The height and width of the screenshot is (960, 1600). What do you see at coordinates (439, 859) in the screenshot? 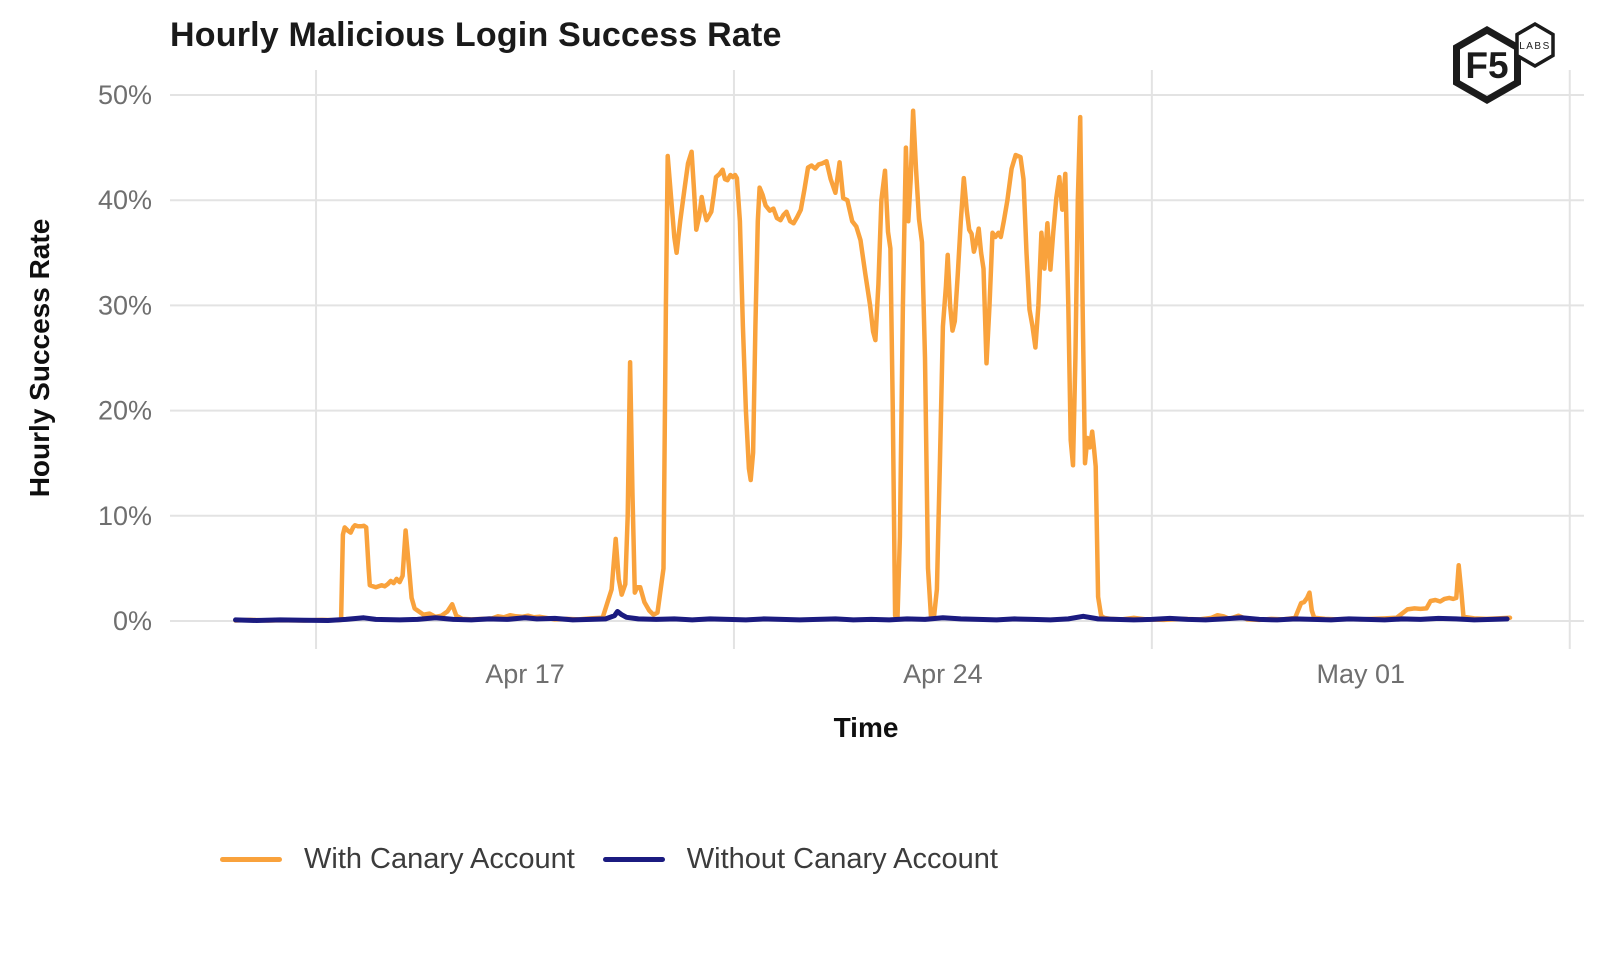
I see `legend-label-with-canary: With Canary Account` at bounding box center [439, 859].